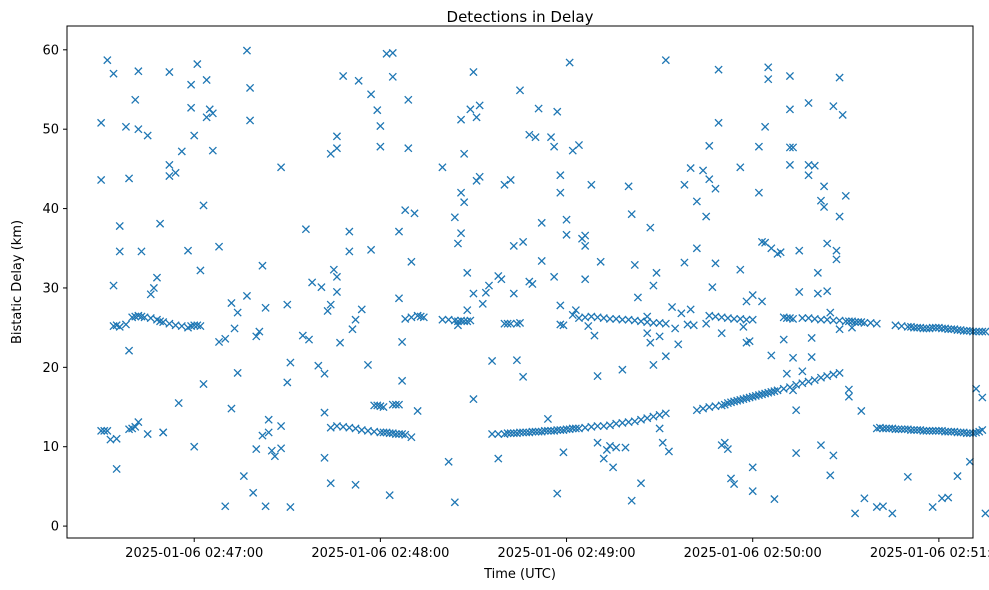 The height and width of the screenshot is (590, 989). What do you see at coordinates (194, 553) in the screenshot?
I see `x-tick-label: 2025-01-06 02:47:00` at bounding box center [194, 553].